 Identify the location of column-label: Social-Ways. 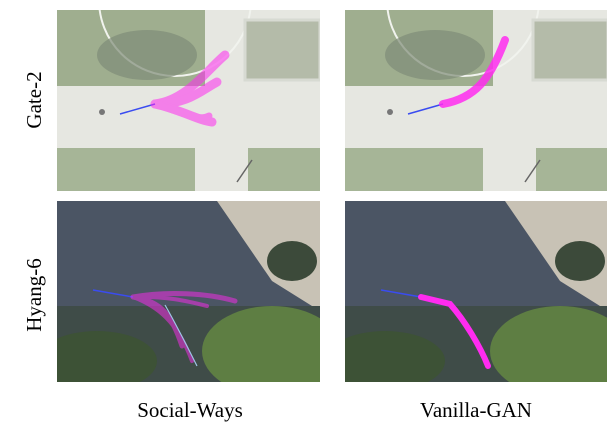
(190, 410).